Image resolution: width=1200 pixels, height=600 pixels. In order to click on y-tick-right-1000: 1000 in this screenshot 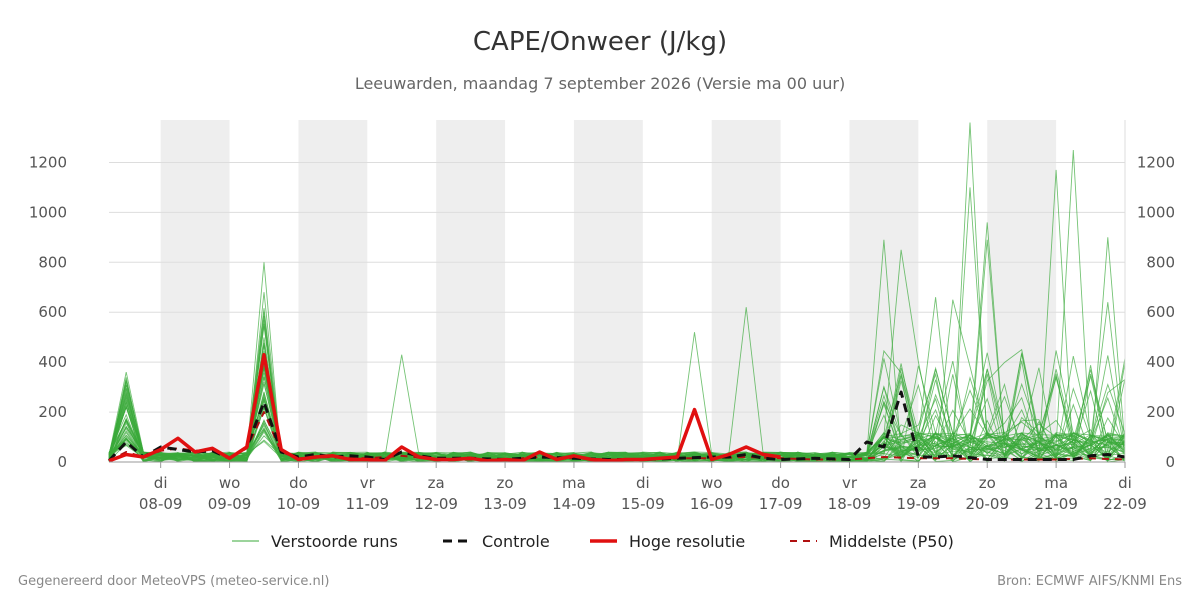, I will do `click(1156, 212)`.